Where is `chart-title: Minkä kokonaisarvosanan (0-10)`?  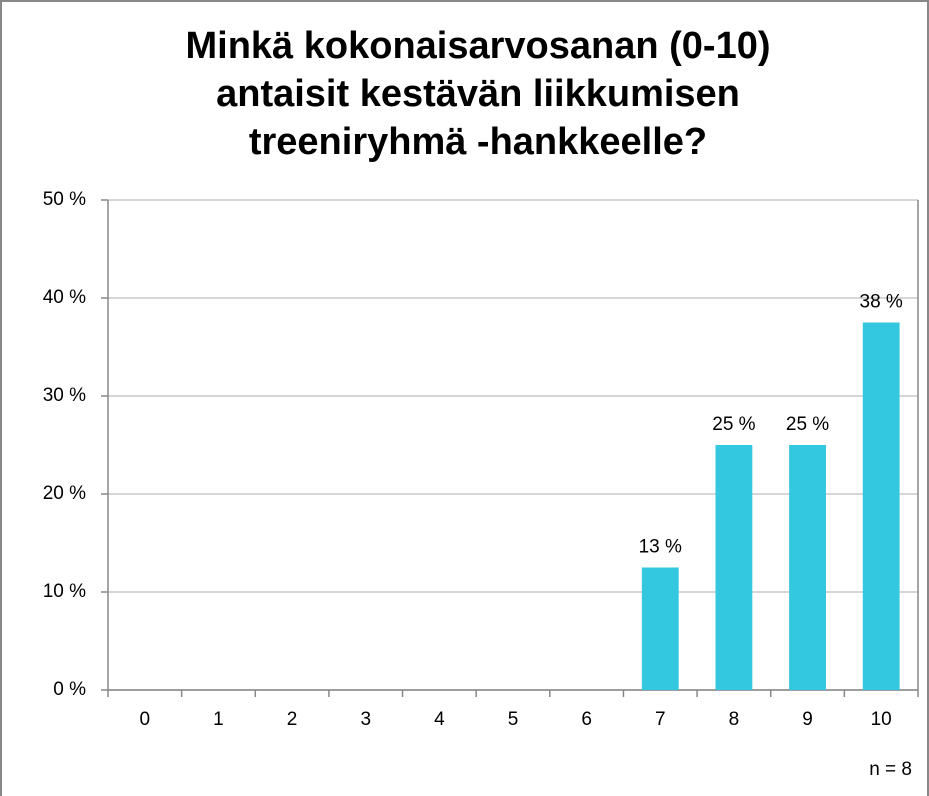
chart-title: Minkä kokonaisarvosanan (0-10) is located at coordinates (478, 46).